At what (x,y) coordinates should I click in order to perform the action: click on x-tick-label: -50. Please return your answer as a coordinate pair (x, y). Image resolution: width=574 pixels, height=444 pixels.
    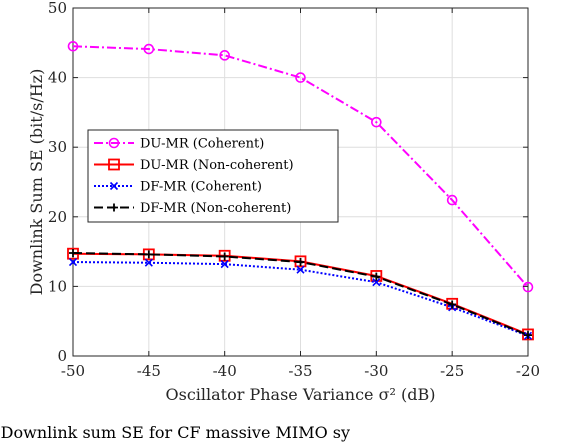
    Looking at the image, I should click on (73, 371).